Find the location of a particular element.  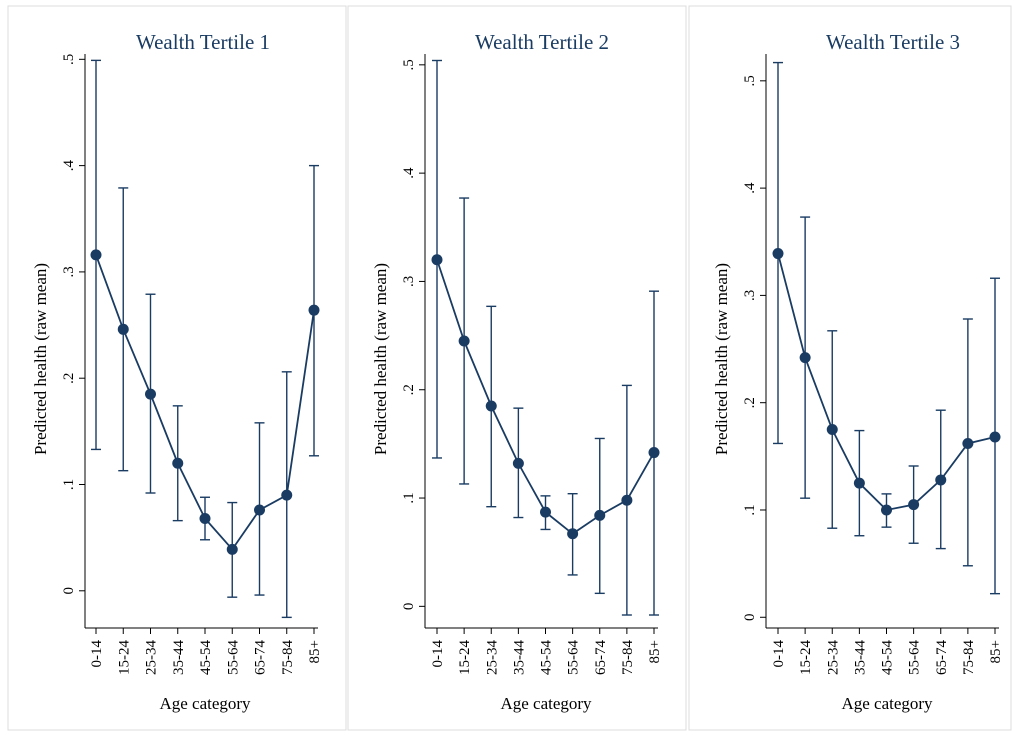

panel-title: Wealth Tertile 1 is located at coordinates (203, 42).